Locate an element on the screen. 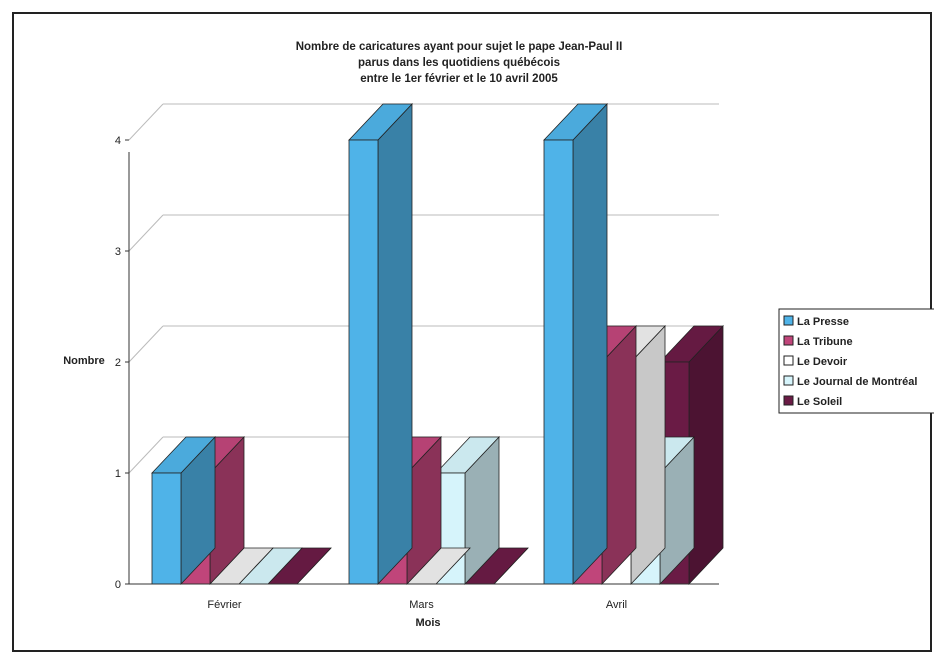  y-axis-label: Nombre is located at coordinates (84, 361).